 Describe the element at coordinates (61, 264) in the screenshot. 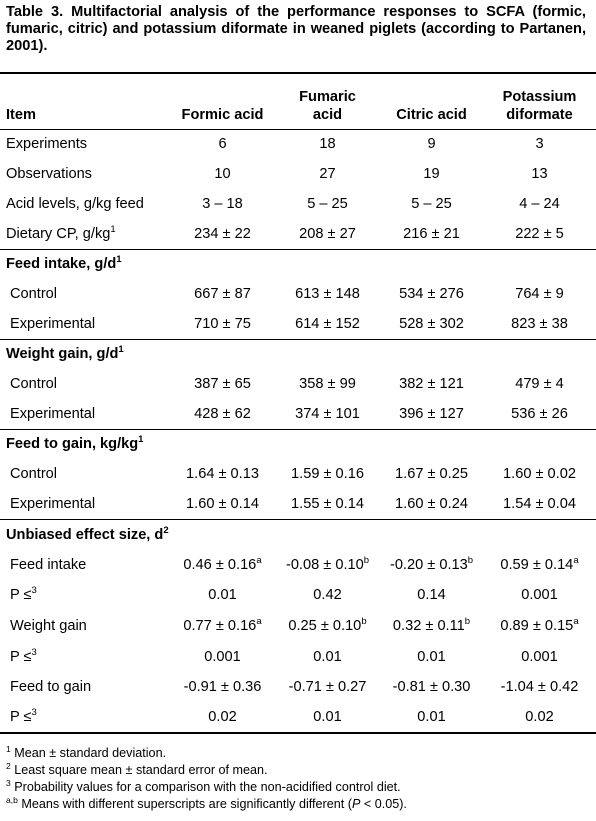

I see `group-title-text: Feed intake, g/d` at that location.